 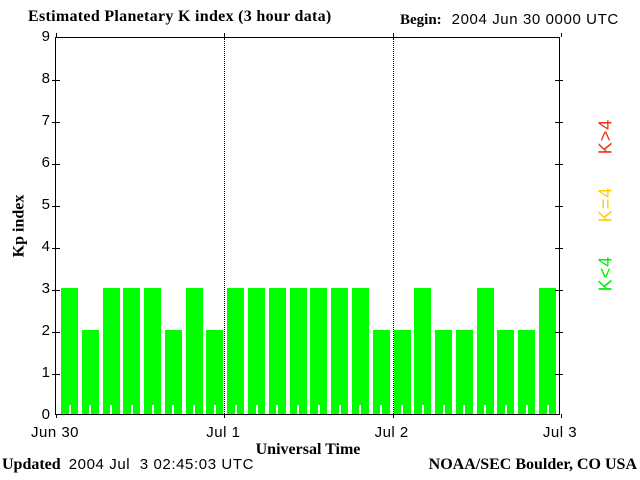 I want to click on y-tick-label: 6, so click(x=45, y=162).